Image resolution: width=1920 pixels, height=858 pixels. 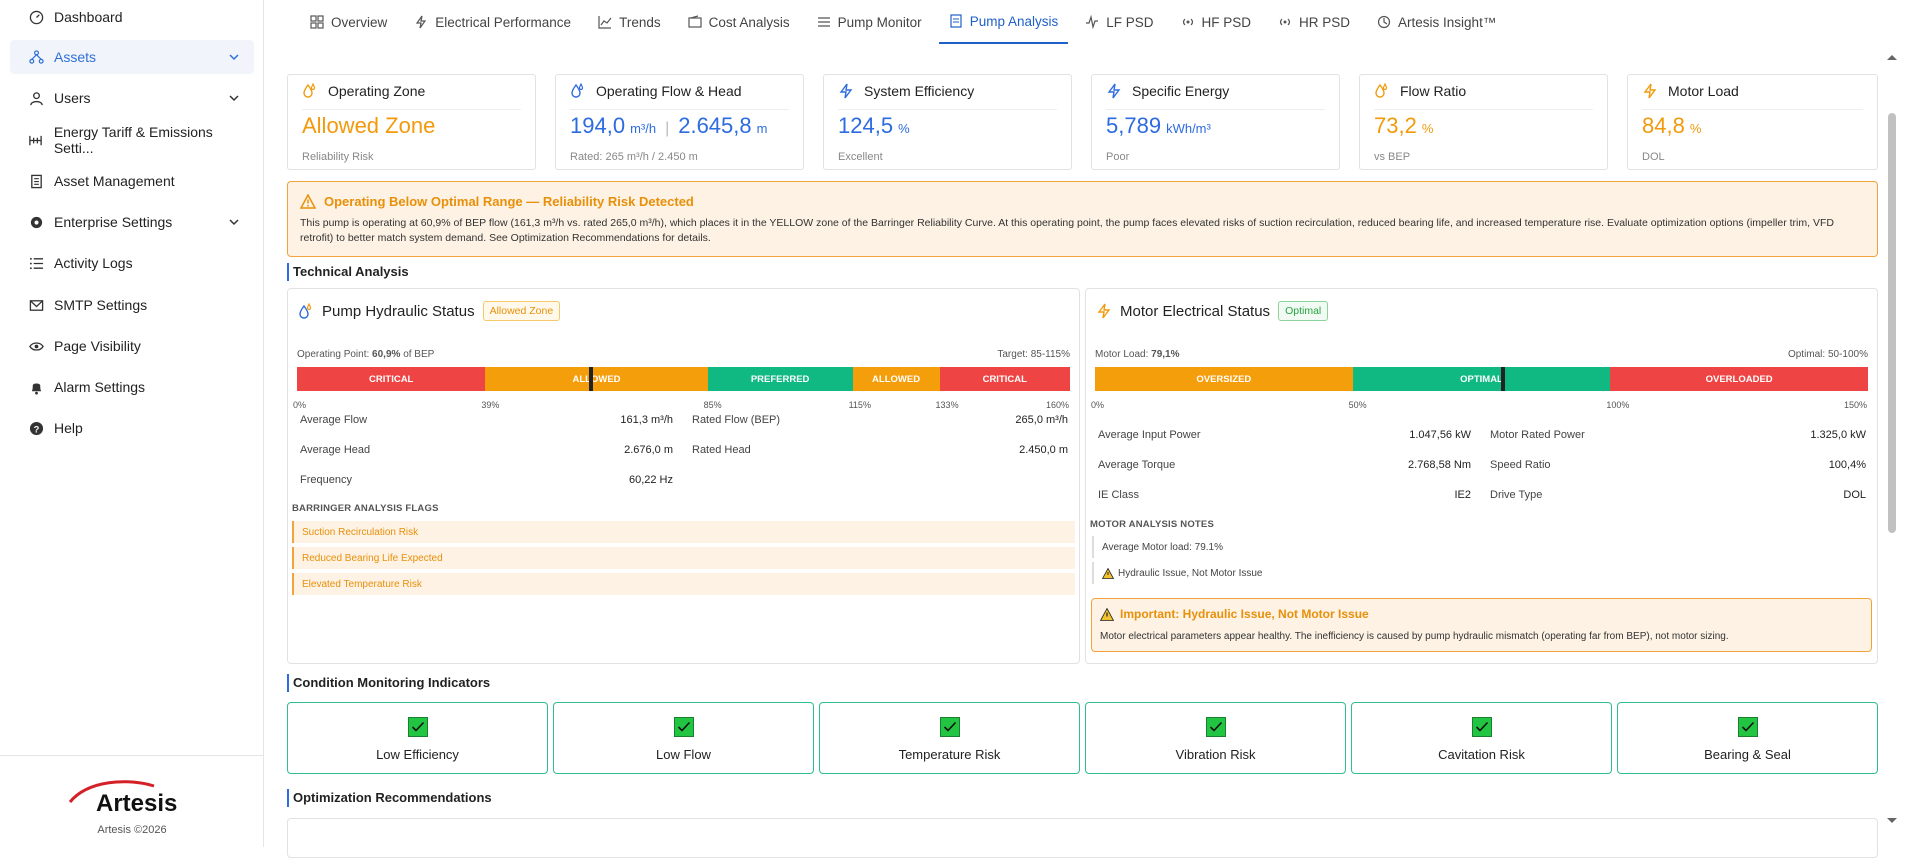 What do you see at coordinates (36, 387) in the screenshot?
I see `bell-icon` at bounding box center [36, 387].